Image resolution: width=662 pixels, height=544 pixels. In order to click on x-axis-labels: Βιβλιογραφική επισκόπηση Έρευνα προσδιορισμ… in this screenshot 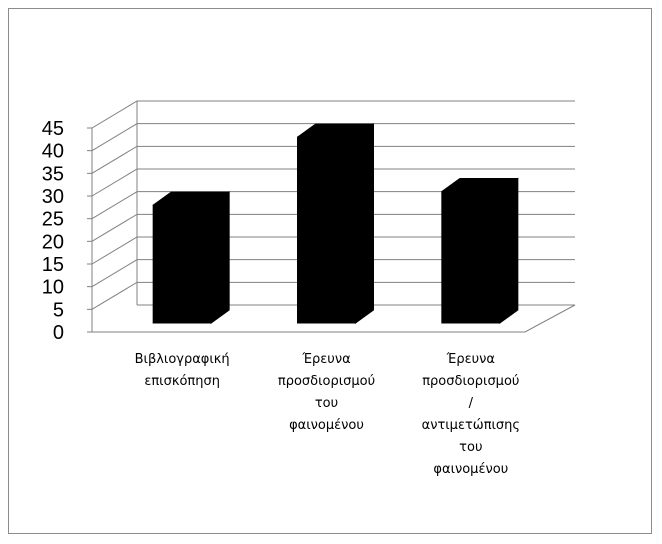, I will do `click(327, 414)`.